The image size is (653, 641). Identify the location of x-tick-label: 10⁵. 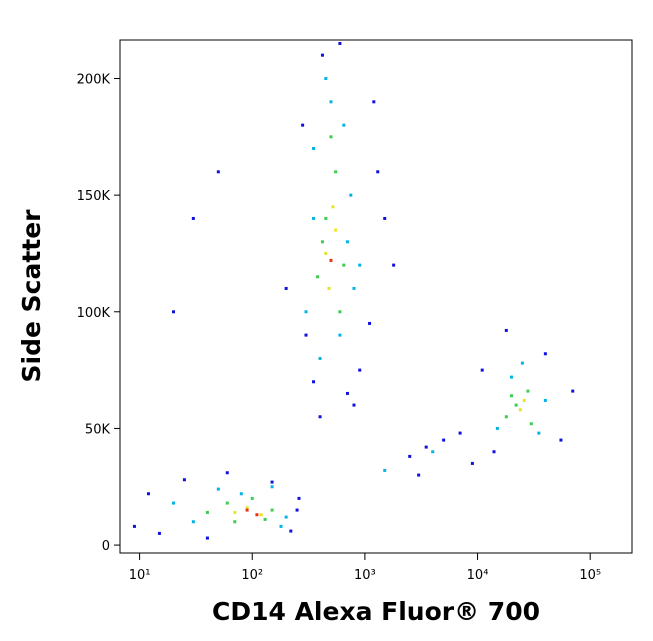
(590, 575).